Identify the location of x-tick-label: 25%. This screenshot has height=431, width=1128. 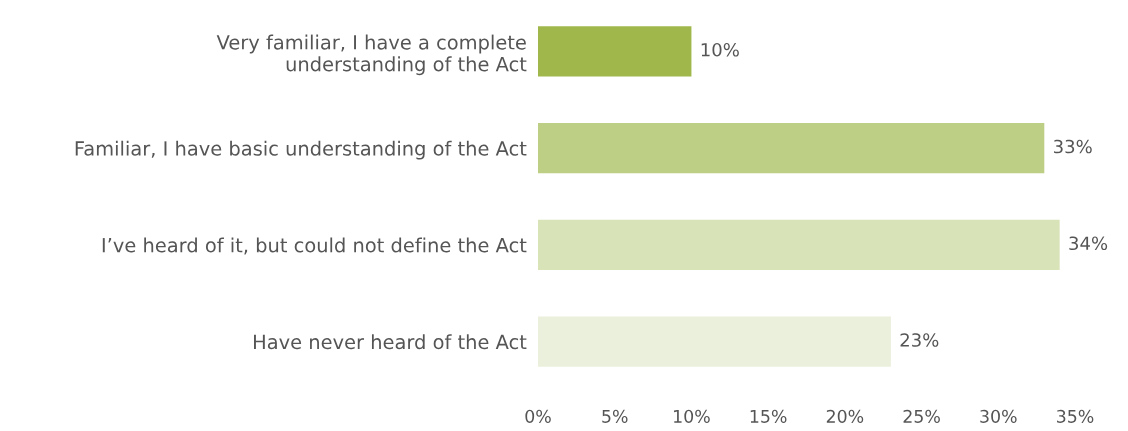
(921, 416).